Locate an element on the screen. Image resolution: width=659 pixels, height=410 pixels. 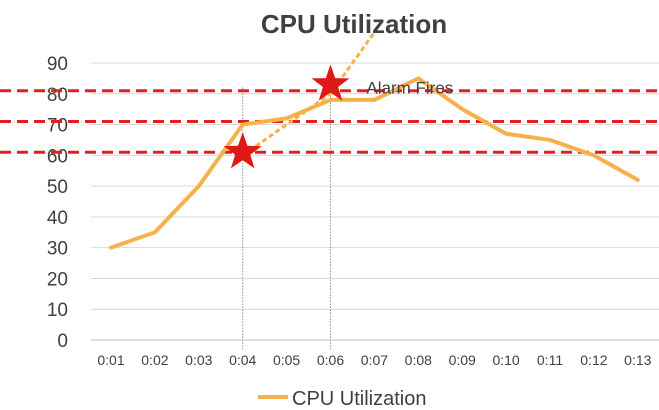
legend-label: CPU Utilization is located at coordinates (359, 399).